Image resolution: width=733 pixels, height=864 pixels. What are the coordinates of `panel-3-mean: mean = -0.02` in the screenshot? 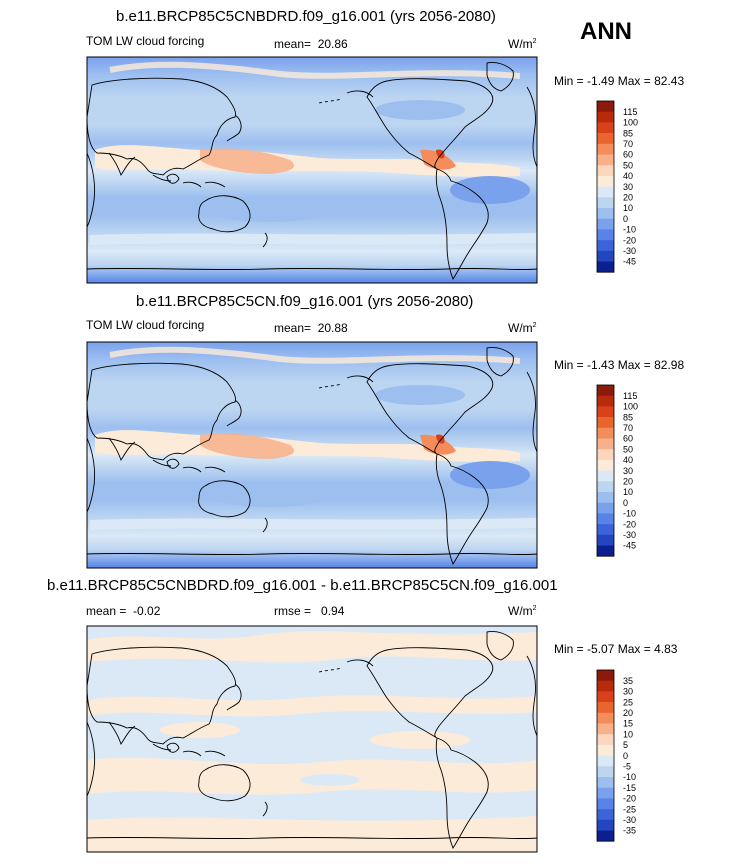 It's located at (123, 611).